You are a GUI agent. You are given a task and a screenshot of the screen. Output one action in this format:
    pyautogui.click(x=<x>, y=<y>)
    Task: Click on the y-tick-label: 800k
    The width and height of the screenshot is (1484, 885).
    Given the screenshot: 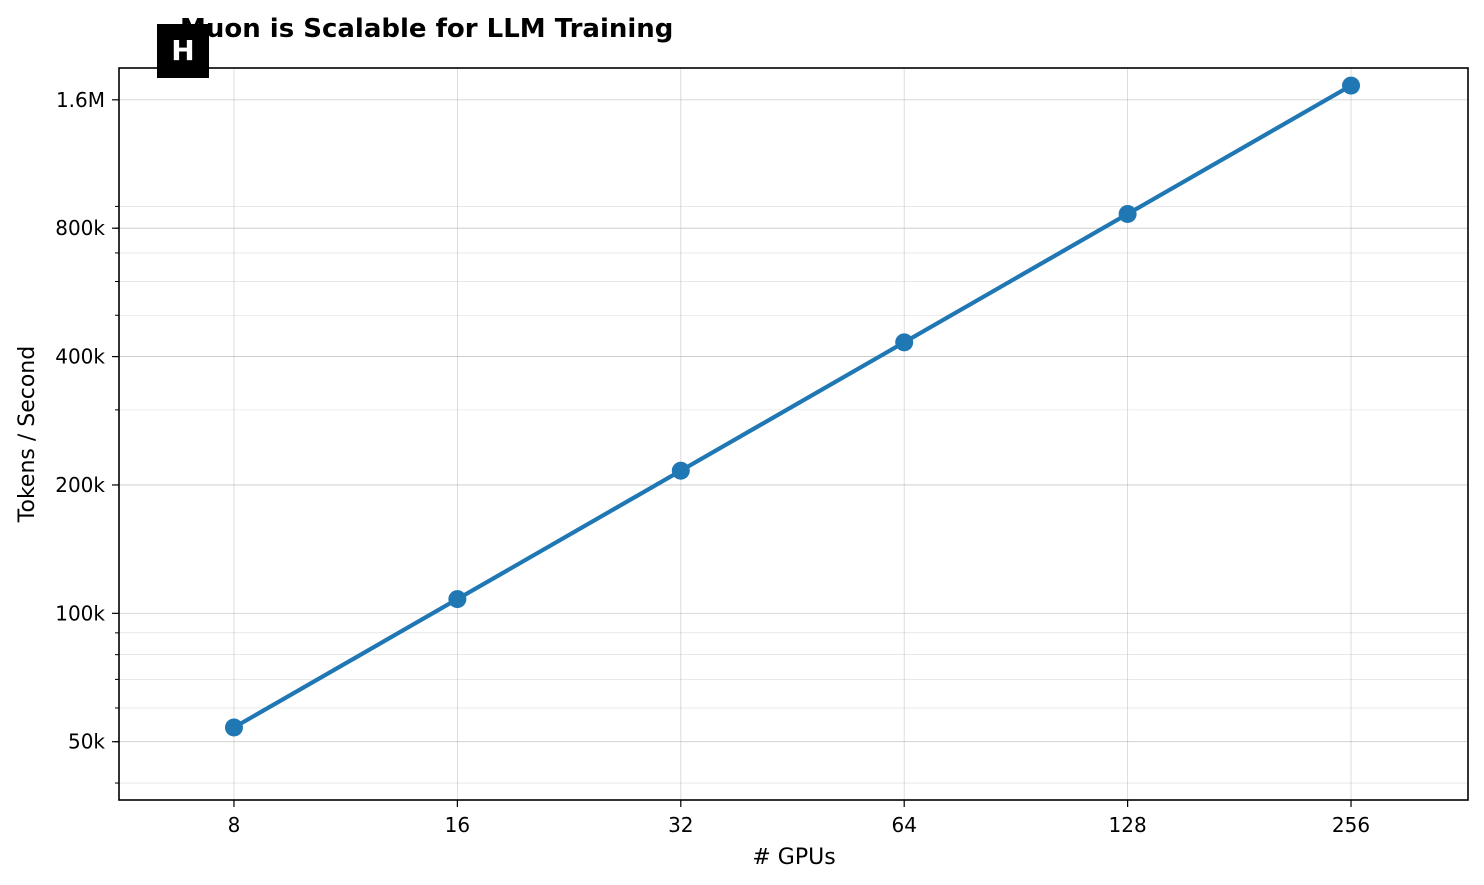 What is the action you would take?
    pyautogui.click(x=80, y=228)
    